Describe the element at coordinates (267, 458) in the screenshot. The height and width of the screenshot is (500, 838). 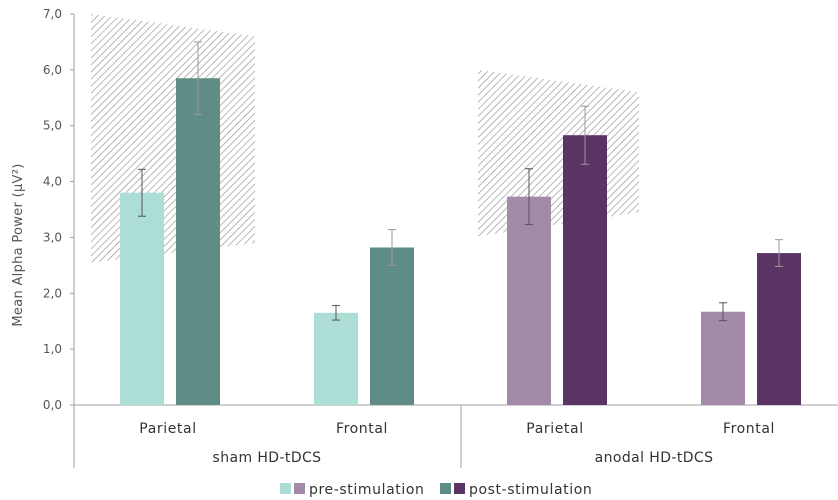
I see `group-label: sham HD-tDCS` at that location.